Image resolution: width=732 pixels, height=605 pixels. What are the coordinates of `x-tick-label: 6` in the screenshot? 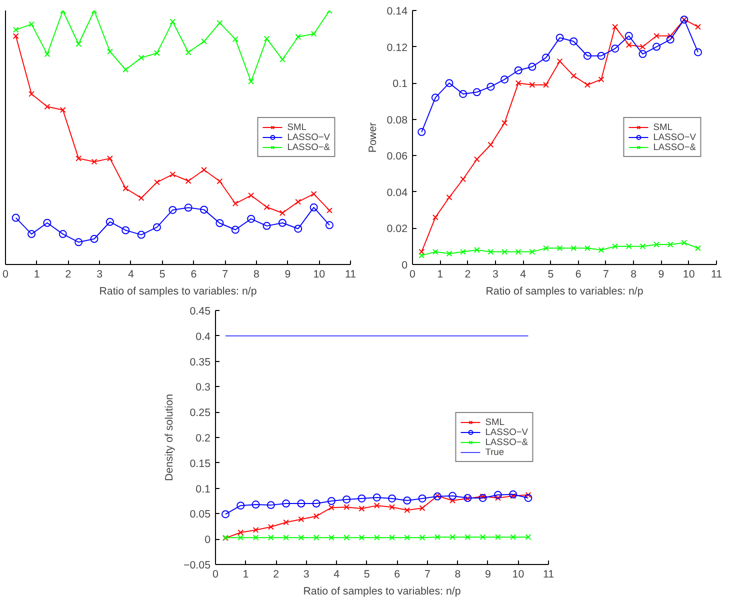 It's located at (578, 274).